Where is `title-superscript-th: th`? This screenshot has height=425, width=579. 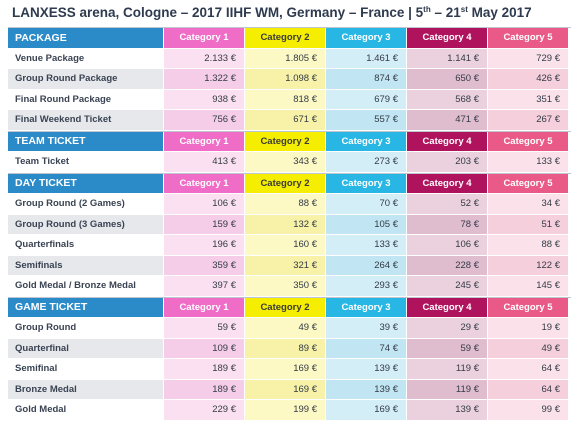 title-superscript-th: th is located at coordinates (427, 9).